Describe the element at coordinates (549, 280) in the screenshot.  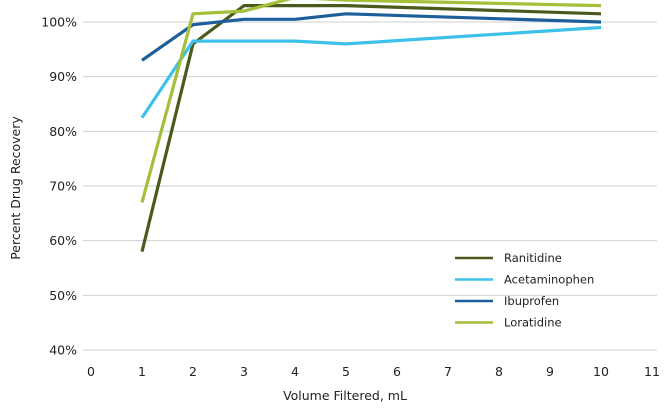
I see `legend-label: Acetaminophen` at that location.